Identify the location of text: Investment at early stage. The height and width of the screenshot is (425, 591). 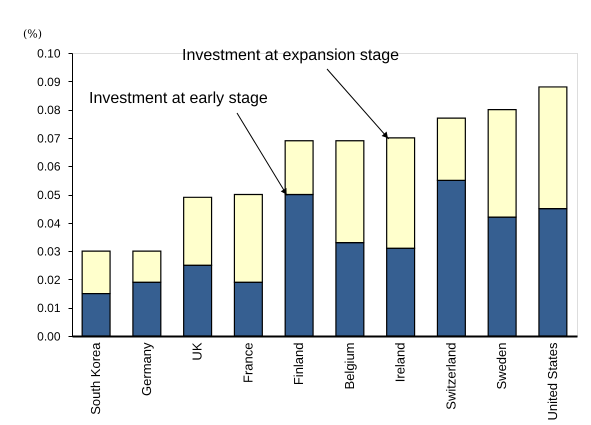
(178, 98).